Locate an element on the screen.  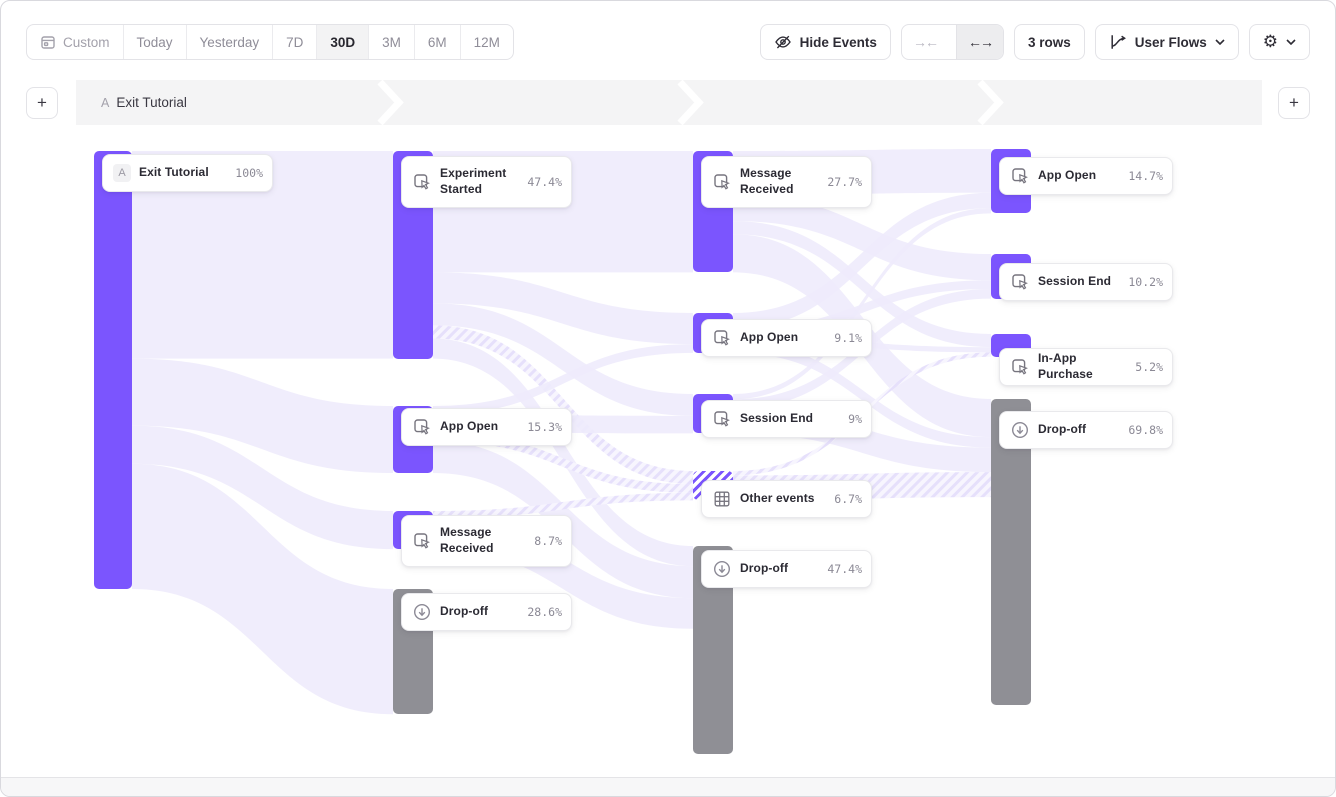
flow-node-card-c2-session-end: Session End 9% is located at coordinates (786, 419).